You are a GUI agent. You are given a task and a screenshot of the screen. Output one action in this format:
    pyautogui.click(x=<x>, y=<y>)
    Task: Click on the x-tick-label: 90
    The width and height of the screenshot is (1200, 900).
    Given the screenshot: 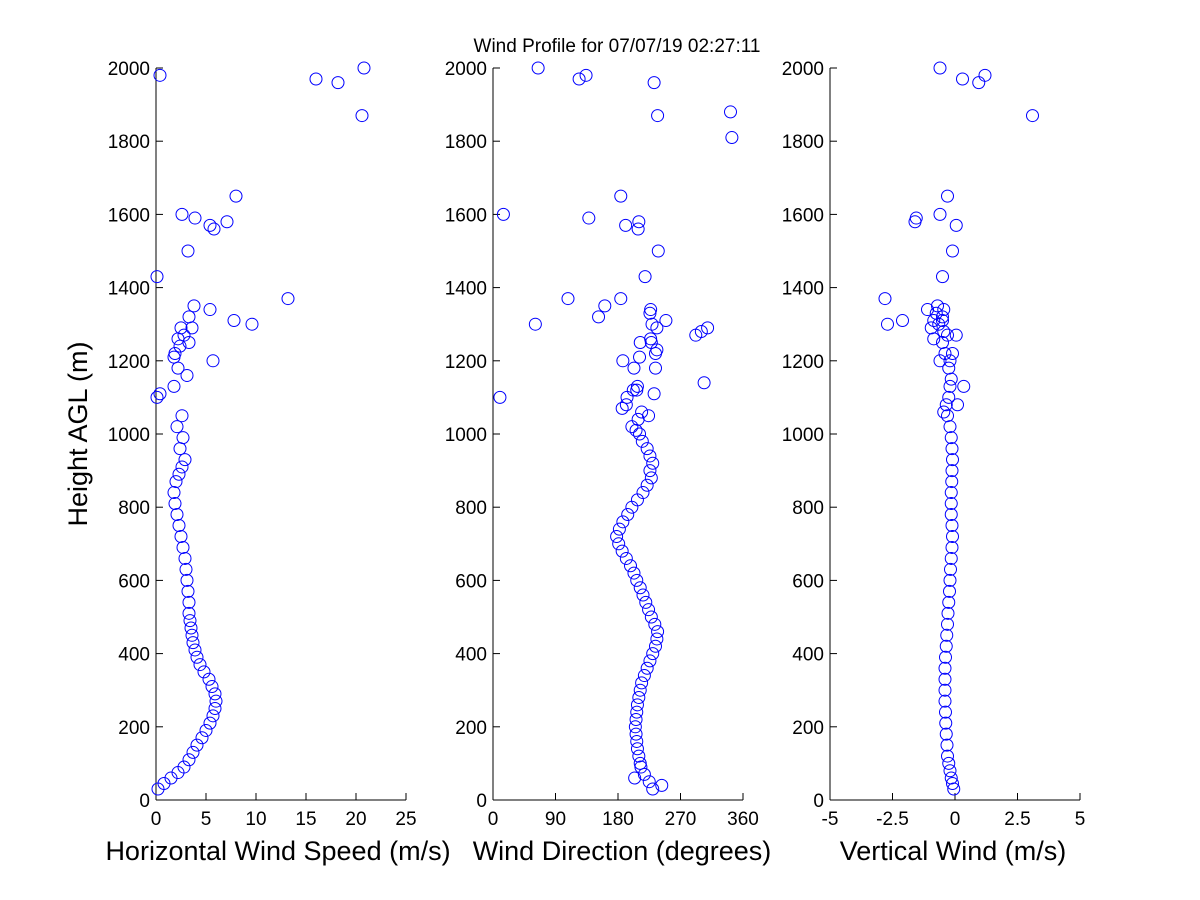 What is the action you would take?
    pyautogui.click(x=555, y=819)
    